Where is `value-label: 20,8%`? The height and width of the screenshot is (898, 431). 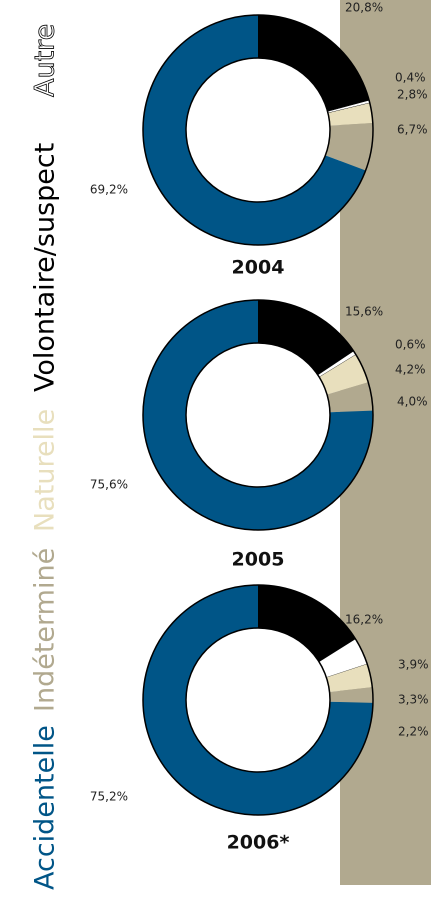 value-label: 20,8% is located at coordinates (364, 8).